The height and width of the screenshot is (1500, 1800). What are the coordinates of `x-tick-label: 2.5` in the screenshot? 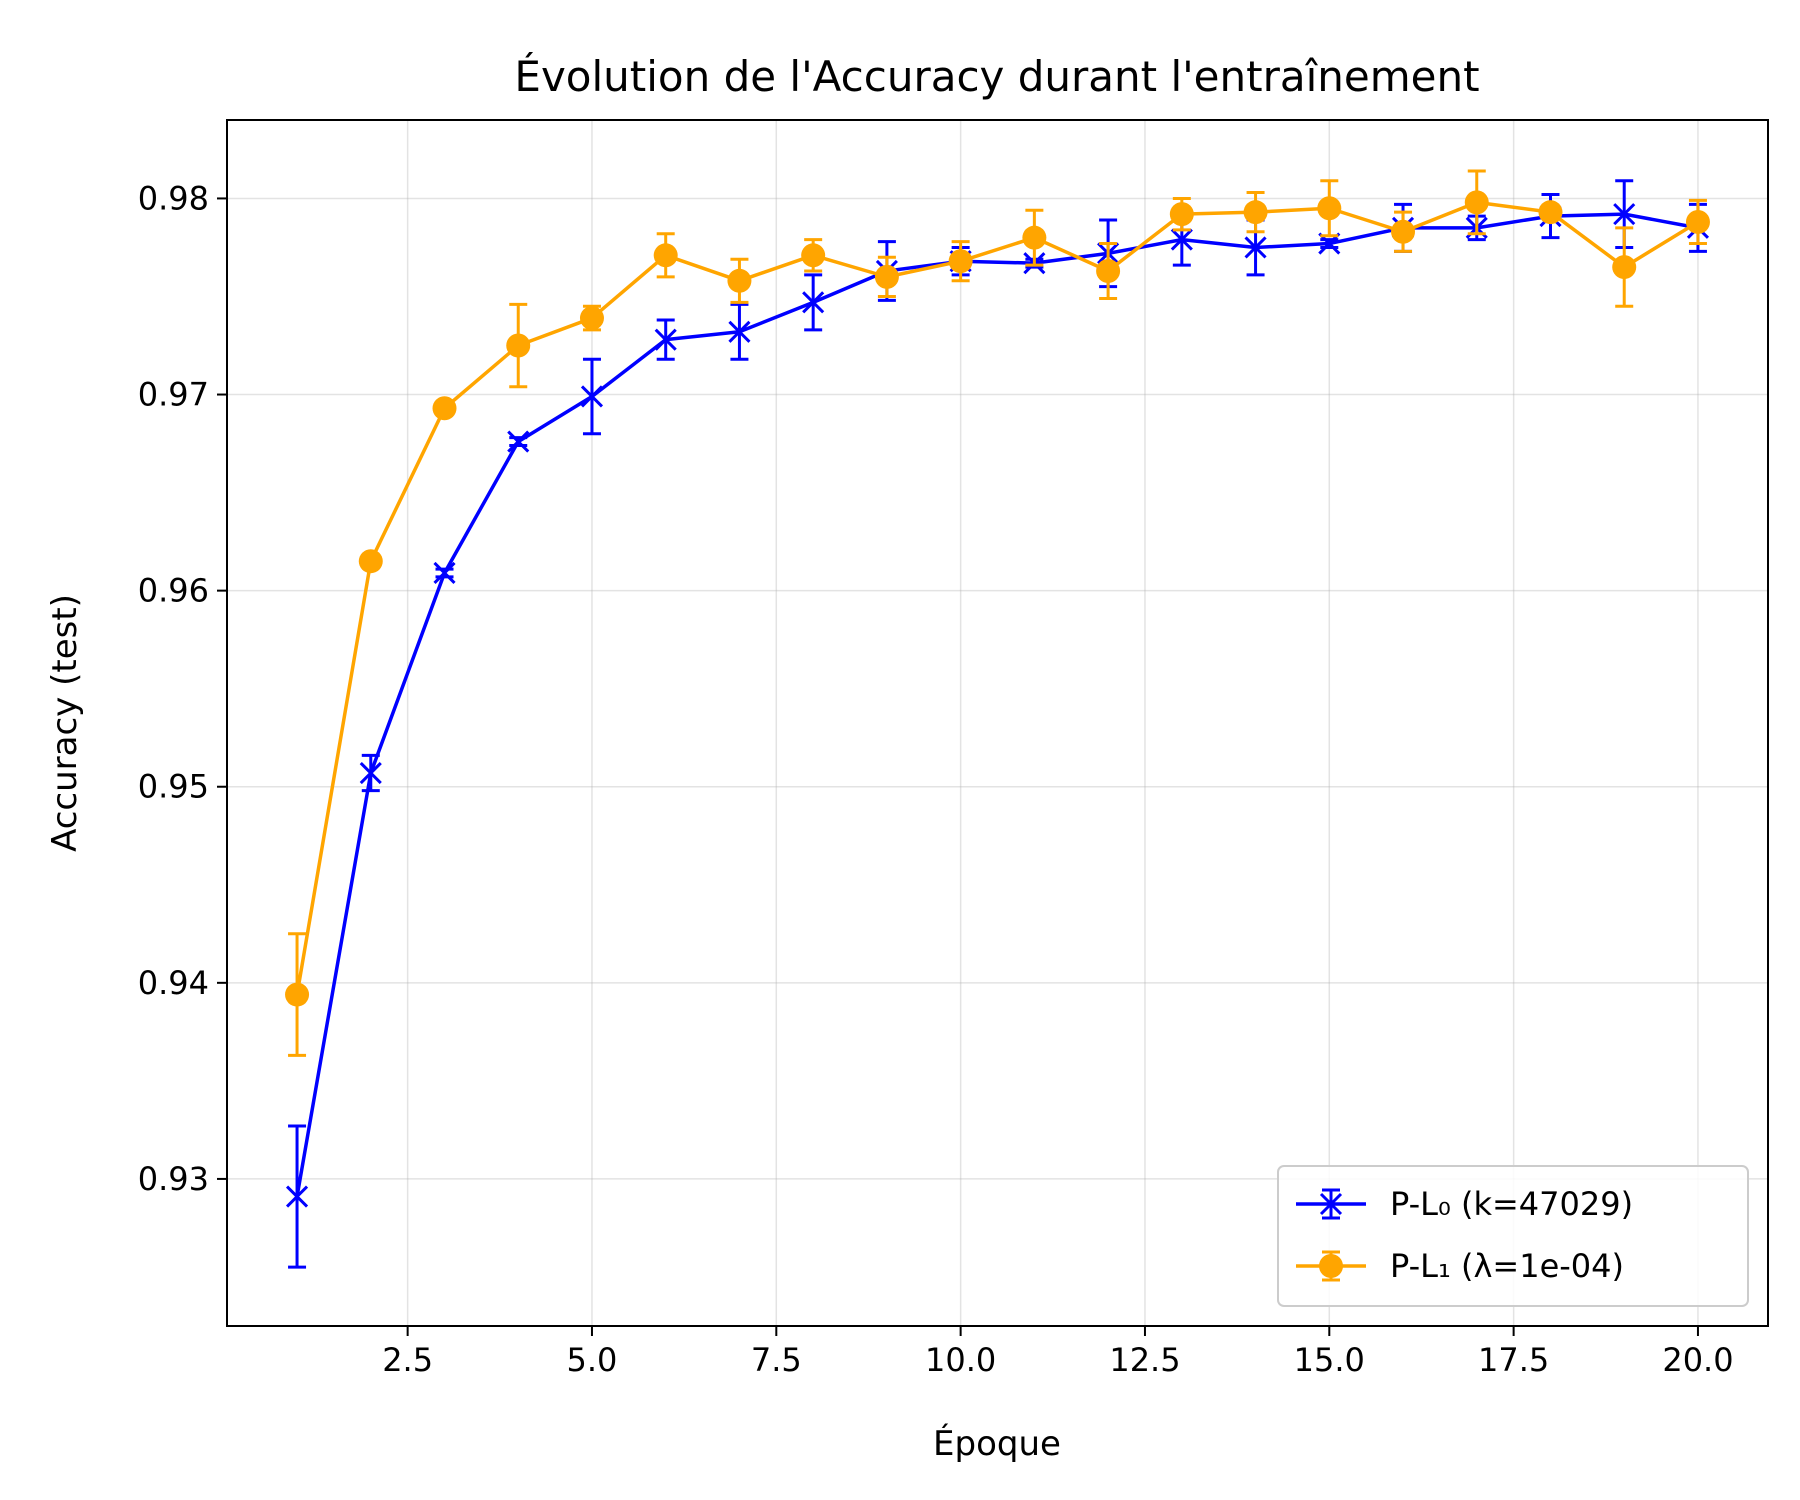 It's located at (407, 1360).